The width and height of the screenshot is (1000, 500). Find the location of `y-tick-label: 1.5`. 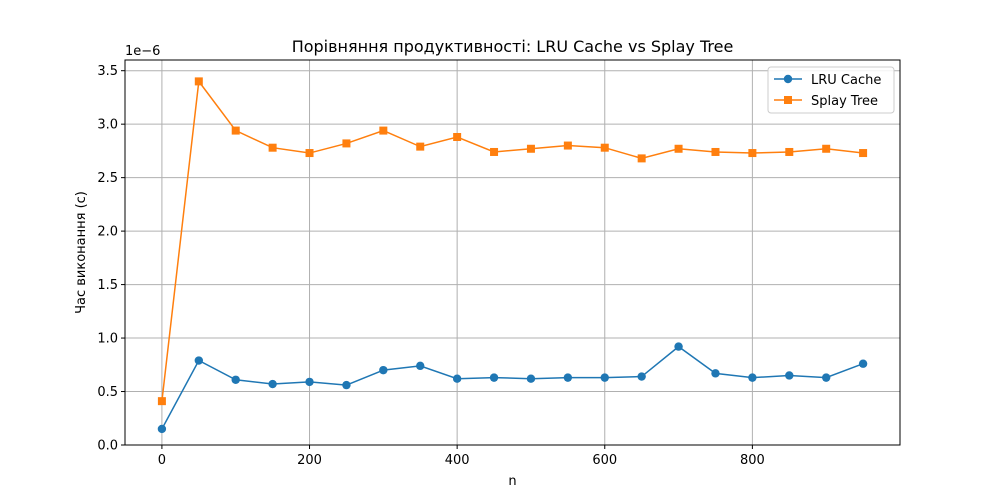

y-tick-label: 1.5 is located at coordinates (107, 285).